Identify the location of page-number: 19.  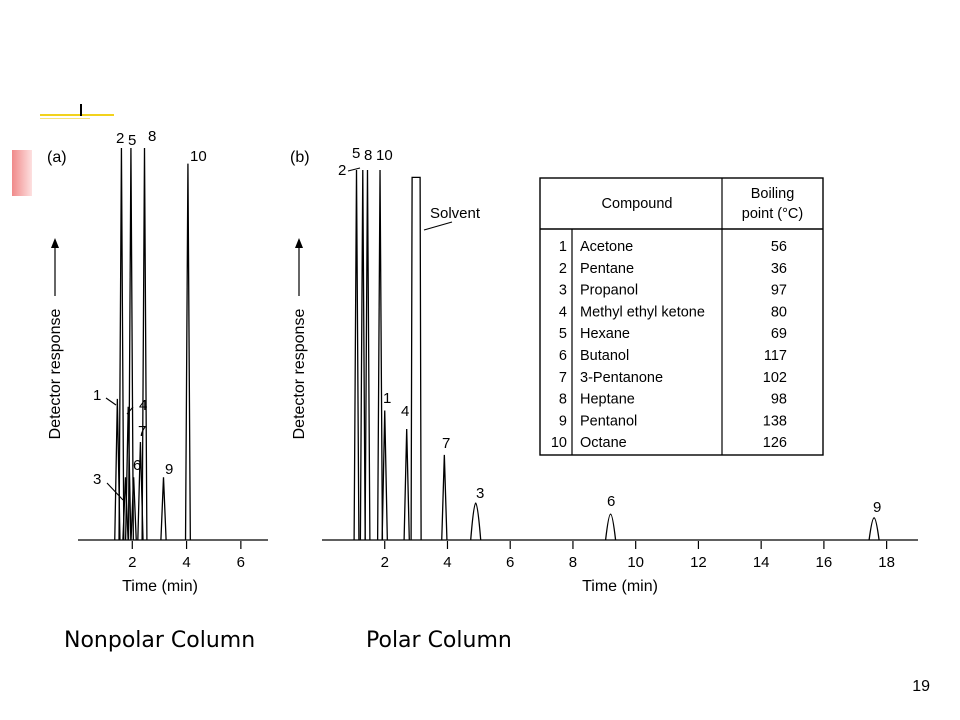
(921, 686).